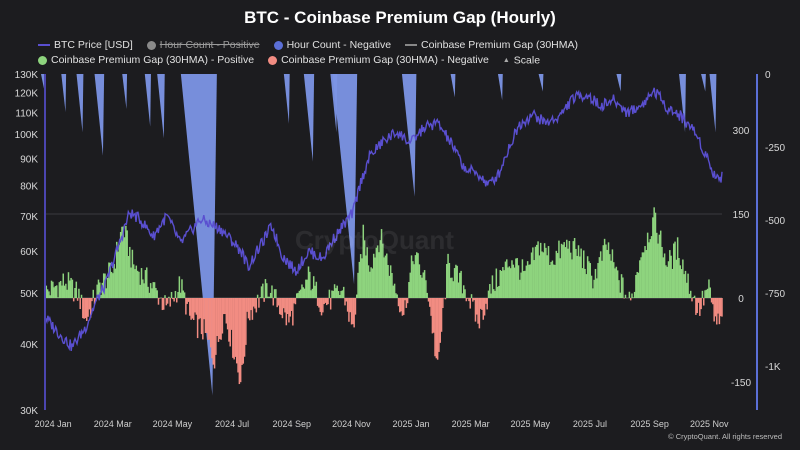  Describe the element at coordinates (775, 148) in the screenshot. I see `right-tick-label: -250` at that location.